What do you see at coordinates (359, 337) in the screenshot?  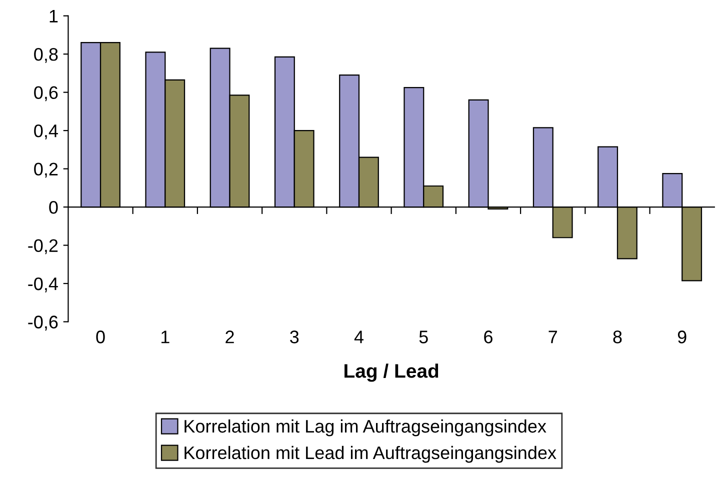 I see `x-tick-label: 4` at bounding box center [359, 337].